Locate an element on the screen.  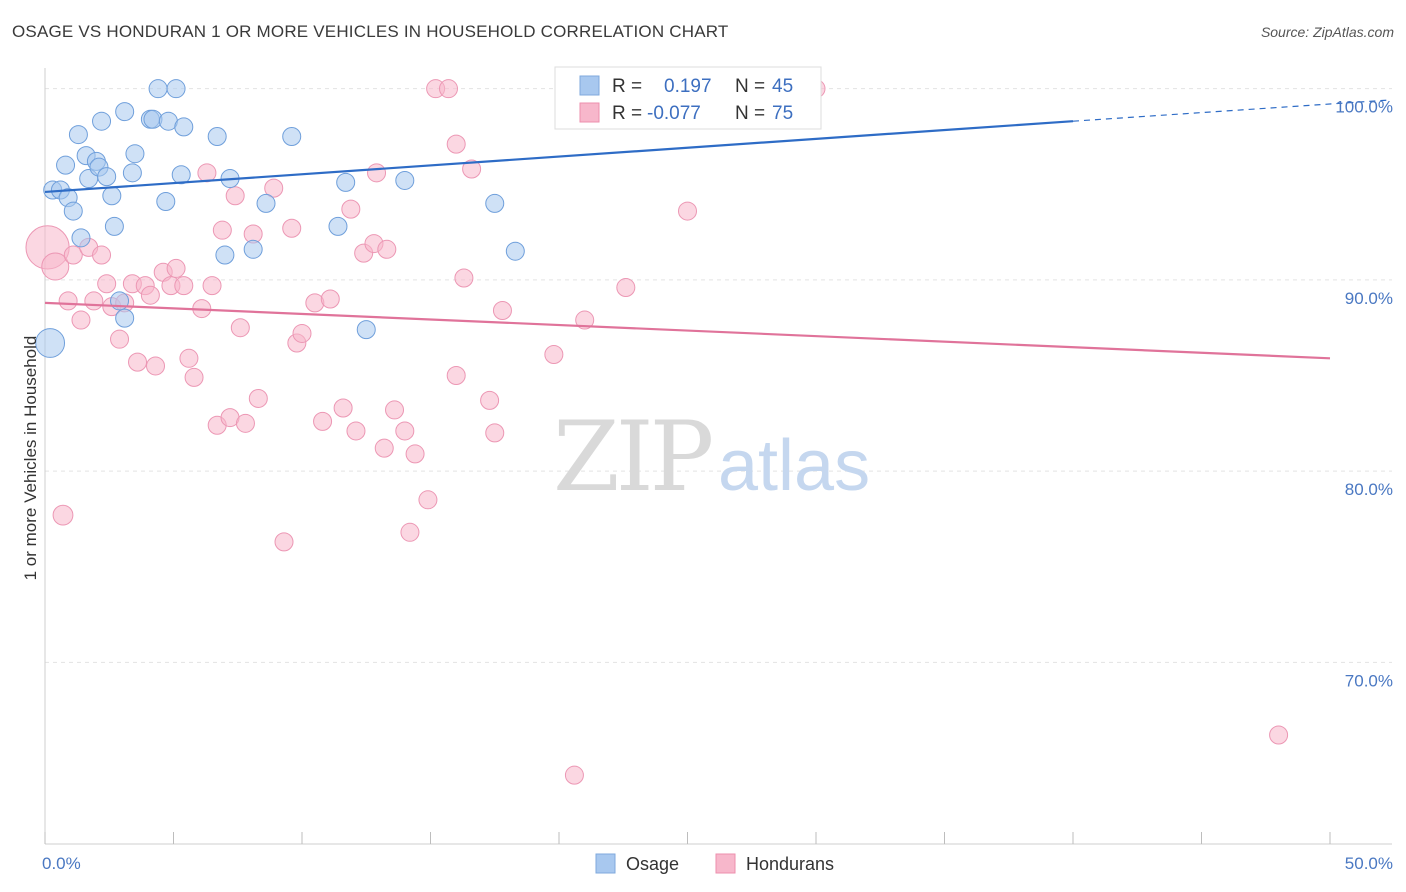
watermark: ZIP atlas is located at coordinates (711, 457).